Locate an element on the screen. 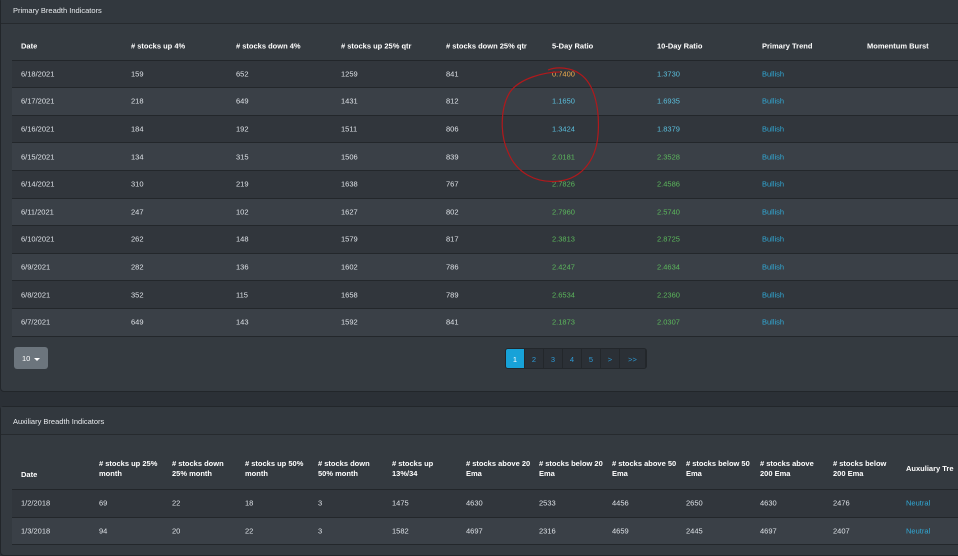 Image resolution: width=958 pixels, height=556 pixels. table-cell: 18 is located at coordinates (249, 503).